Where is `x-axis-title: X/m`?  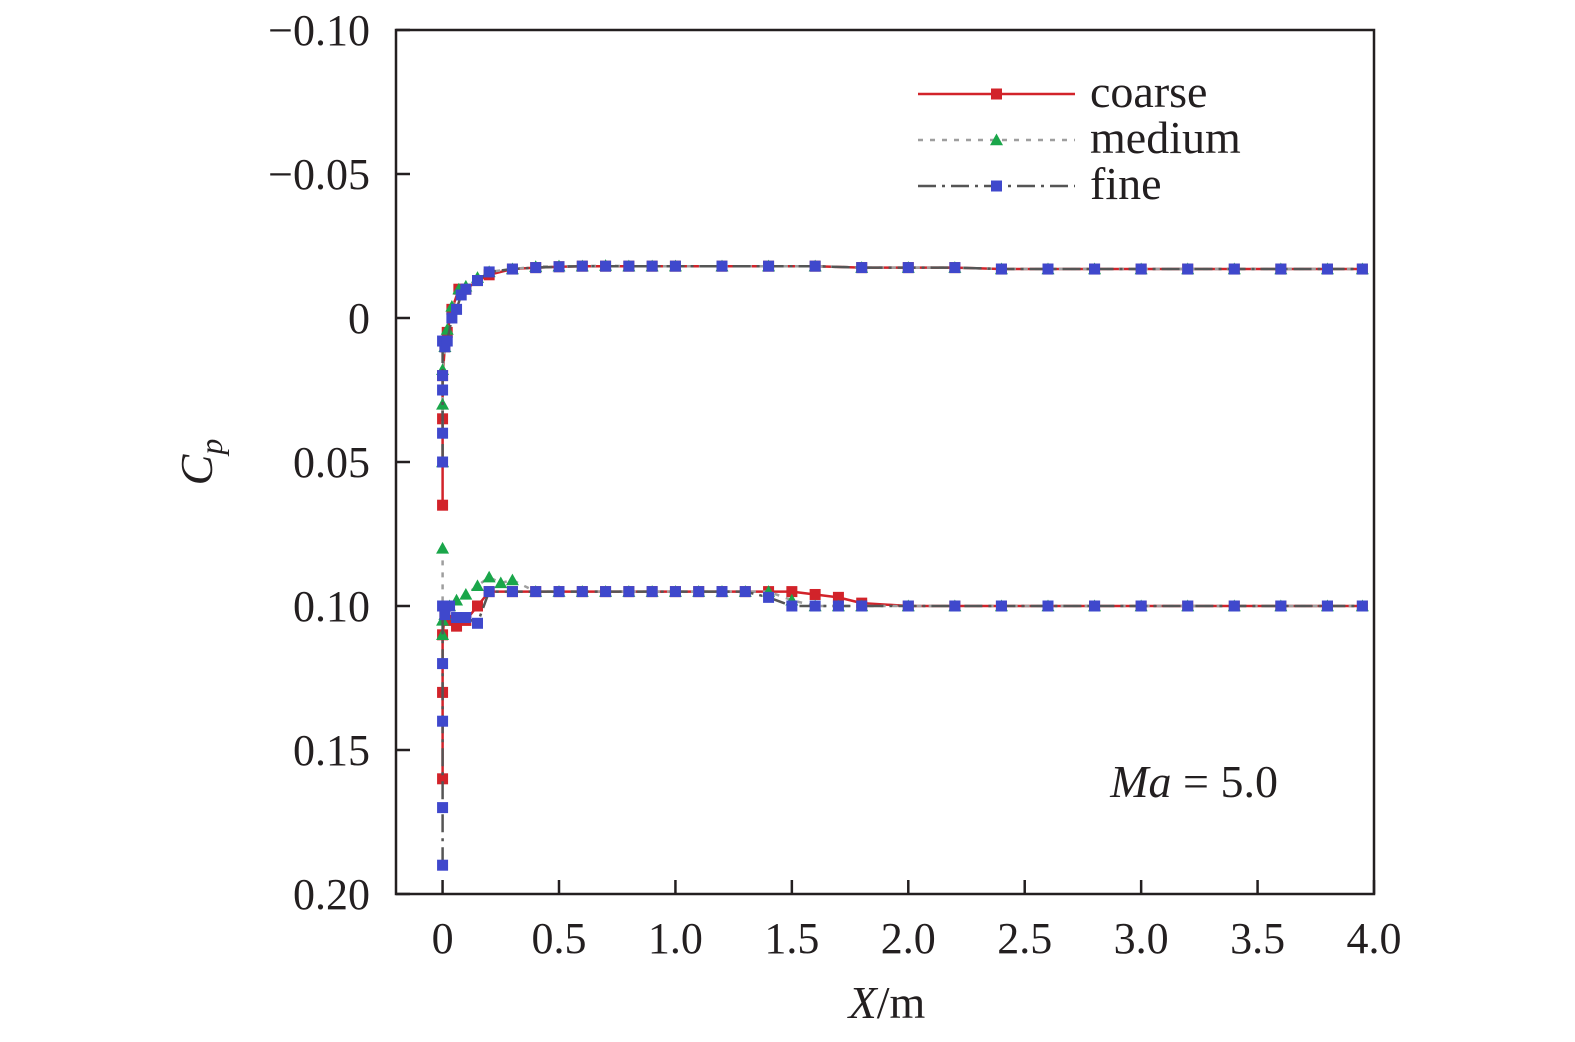 x-axis-title: X/m is located at coordinates (886, 1002).